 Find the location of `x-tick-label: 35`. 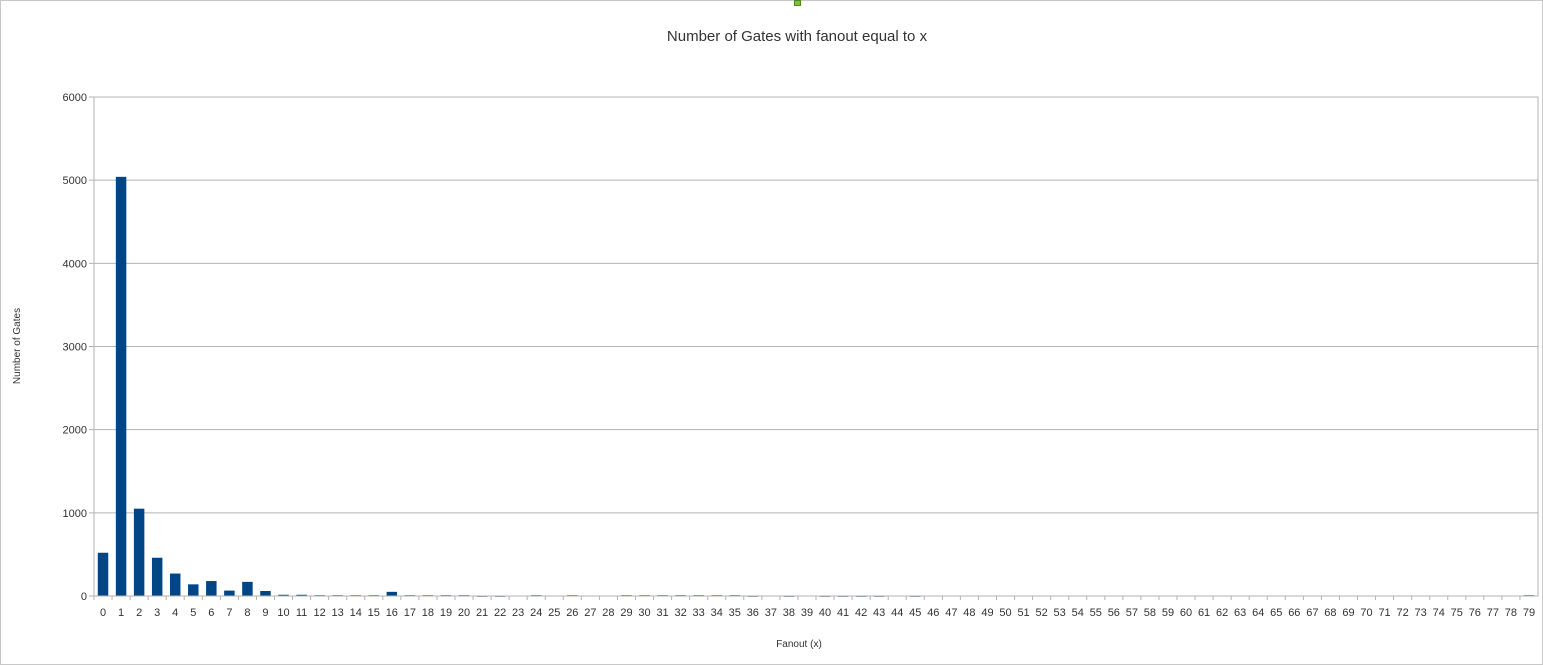

x-tick-label: 35 is located at coordinates (735, 613).